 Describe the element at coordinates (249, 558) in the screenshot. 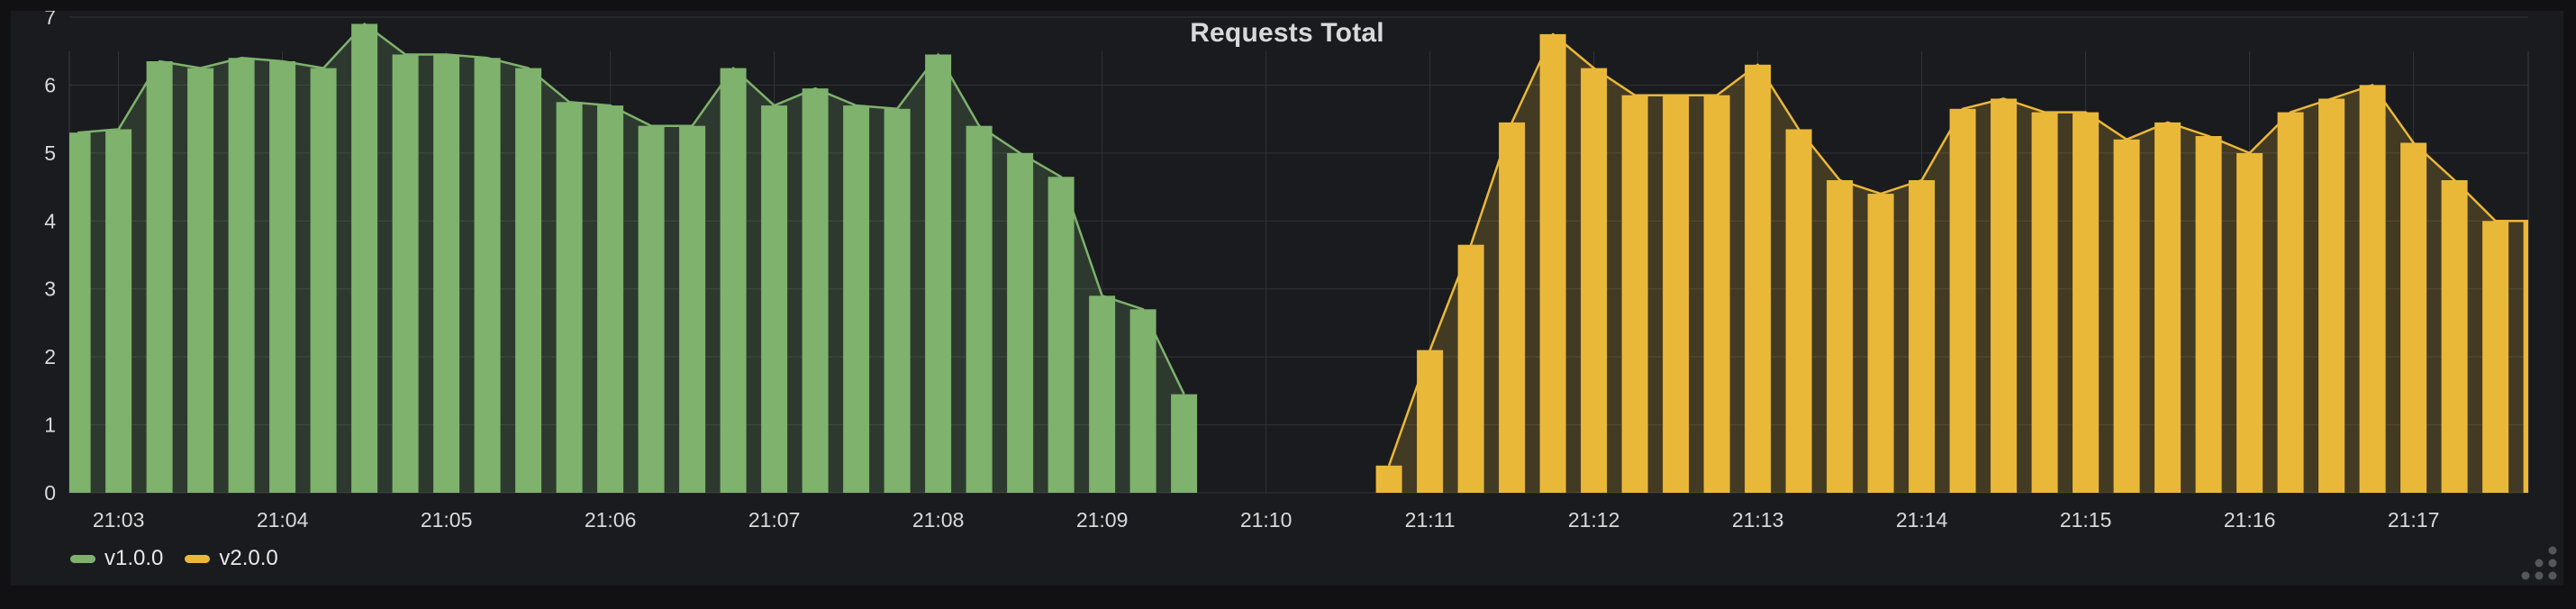

I see `legend-label: v2.0.0` at that location.